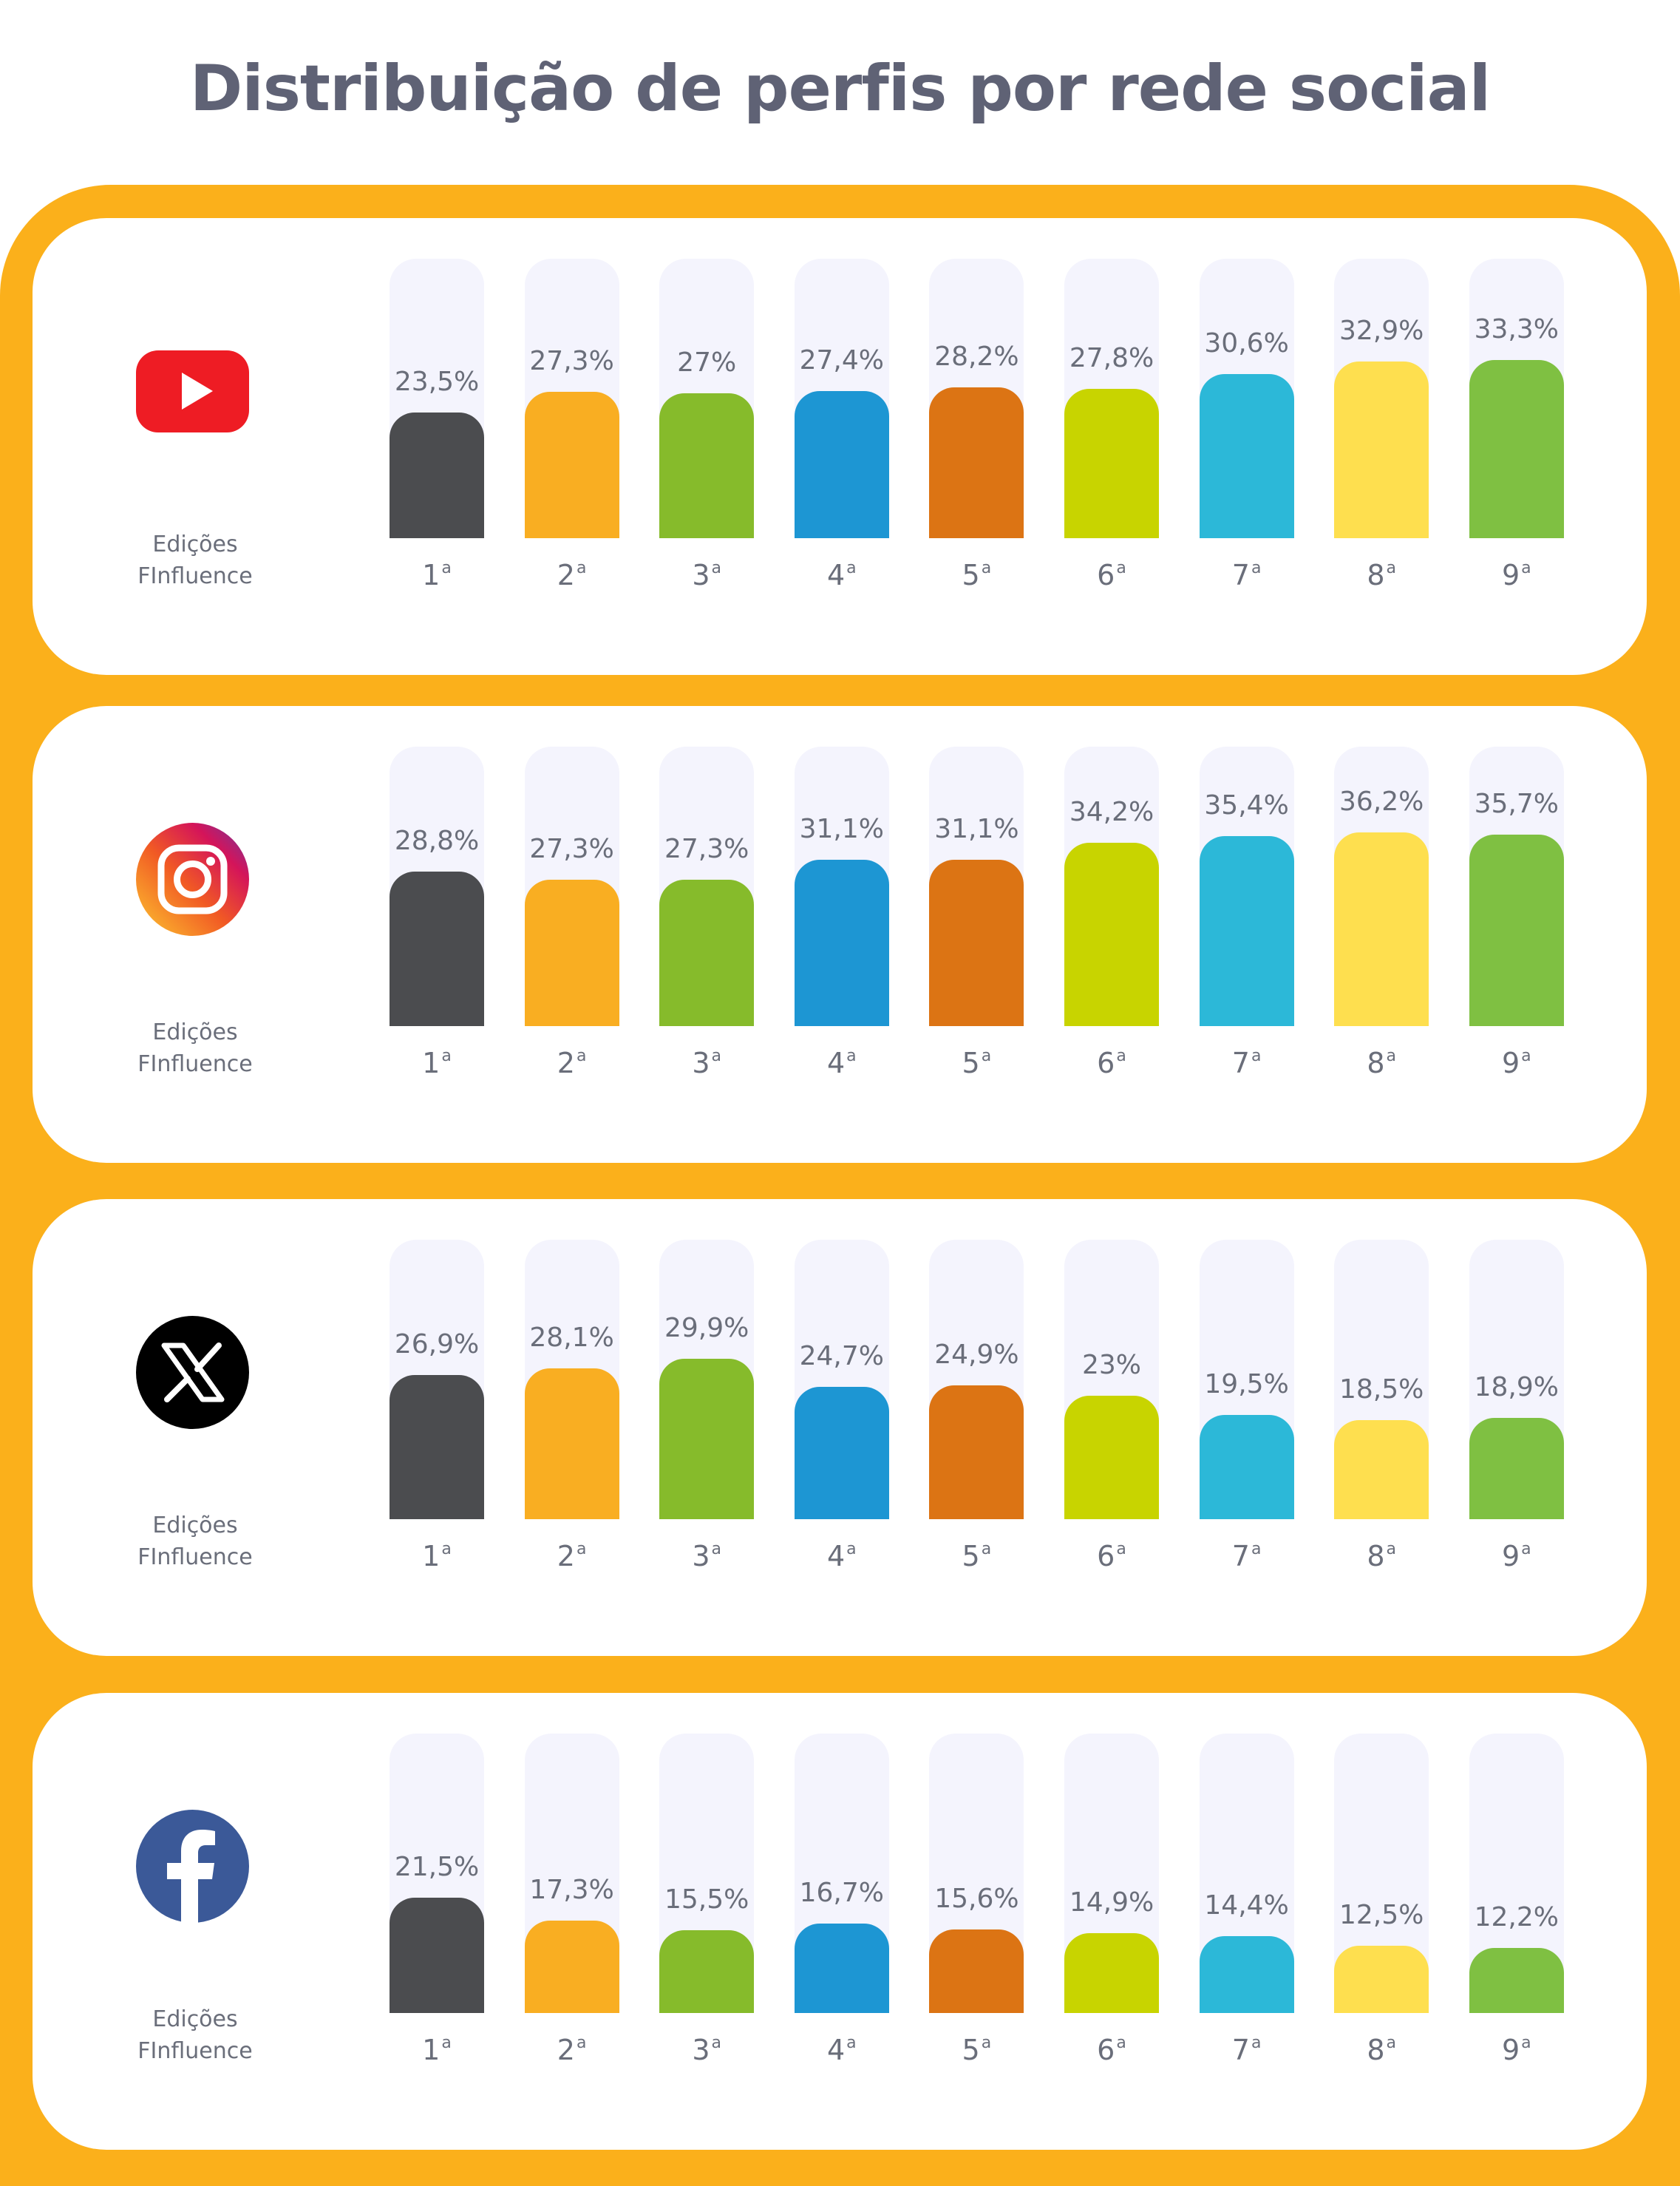  Describe the element at coordinates (1381, 802) in the screenshot. I see `value-label: 36,2%` at that location.